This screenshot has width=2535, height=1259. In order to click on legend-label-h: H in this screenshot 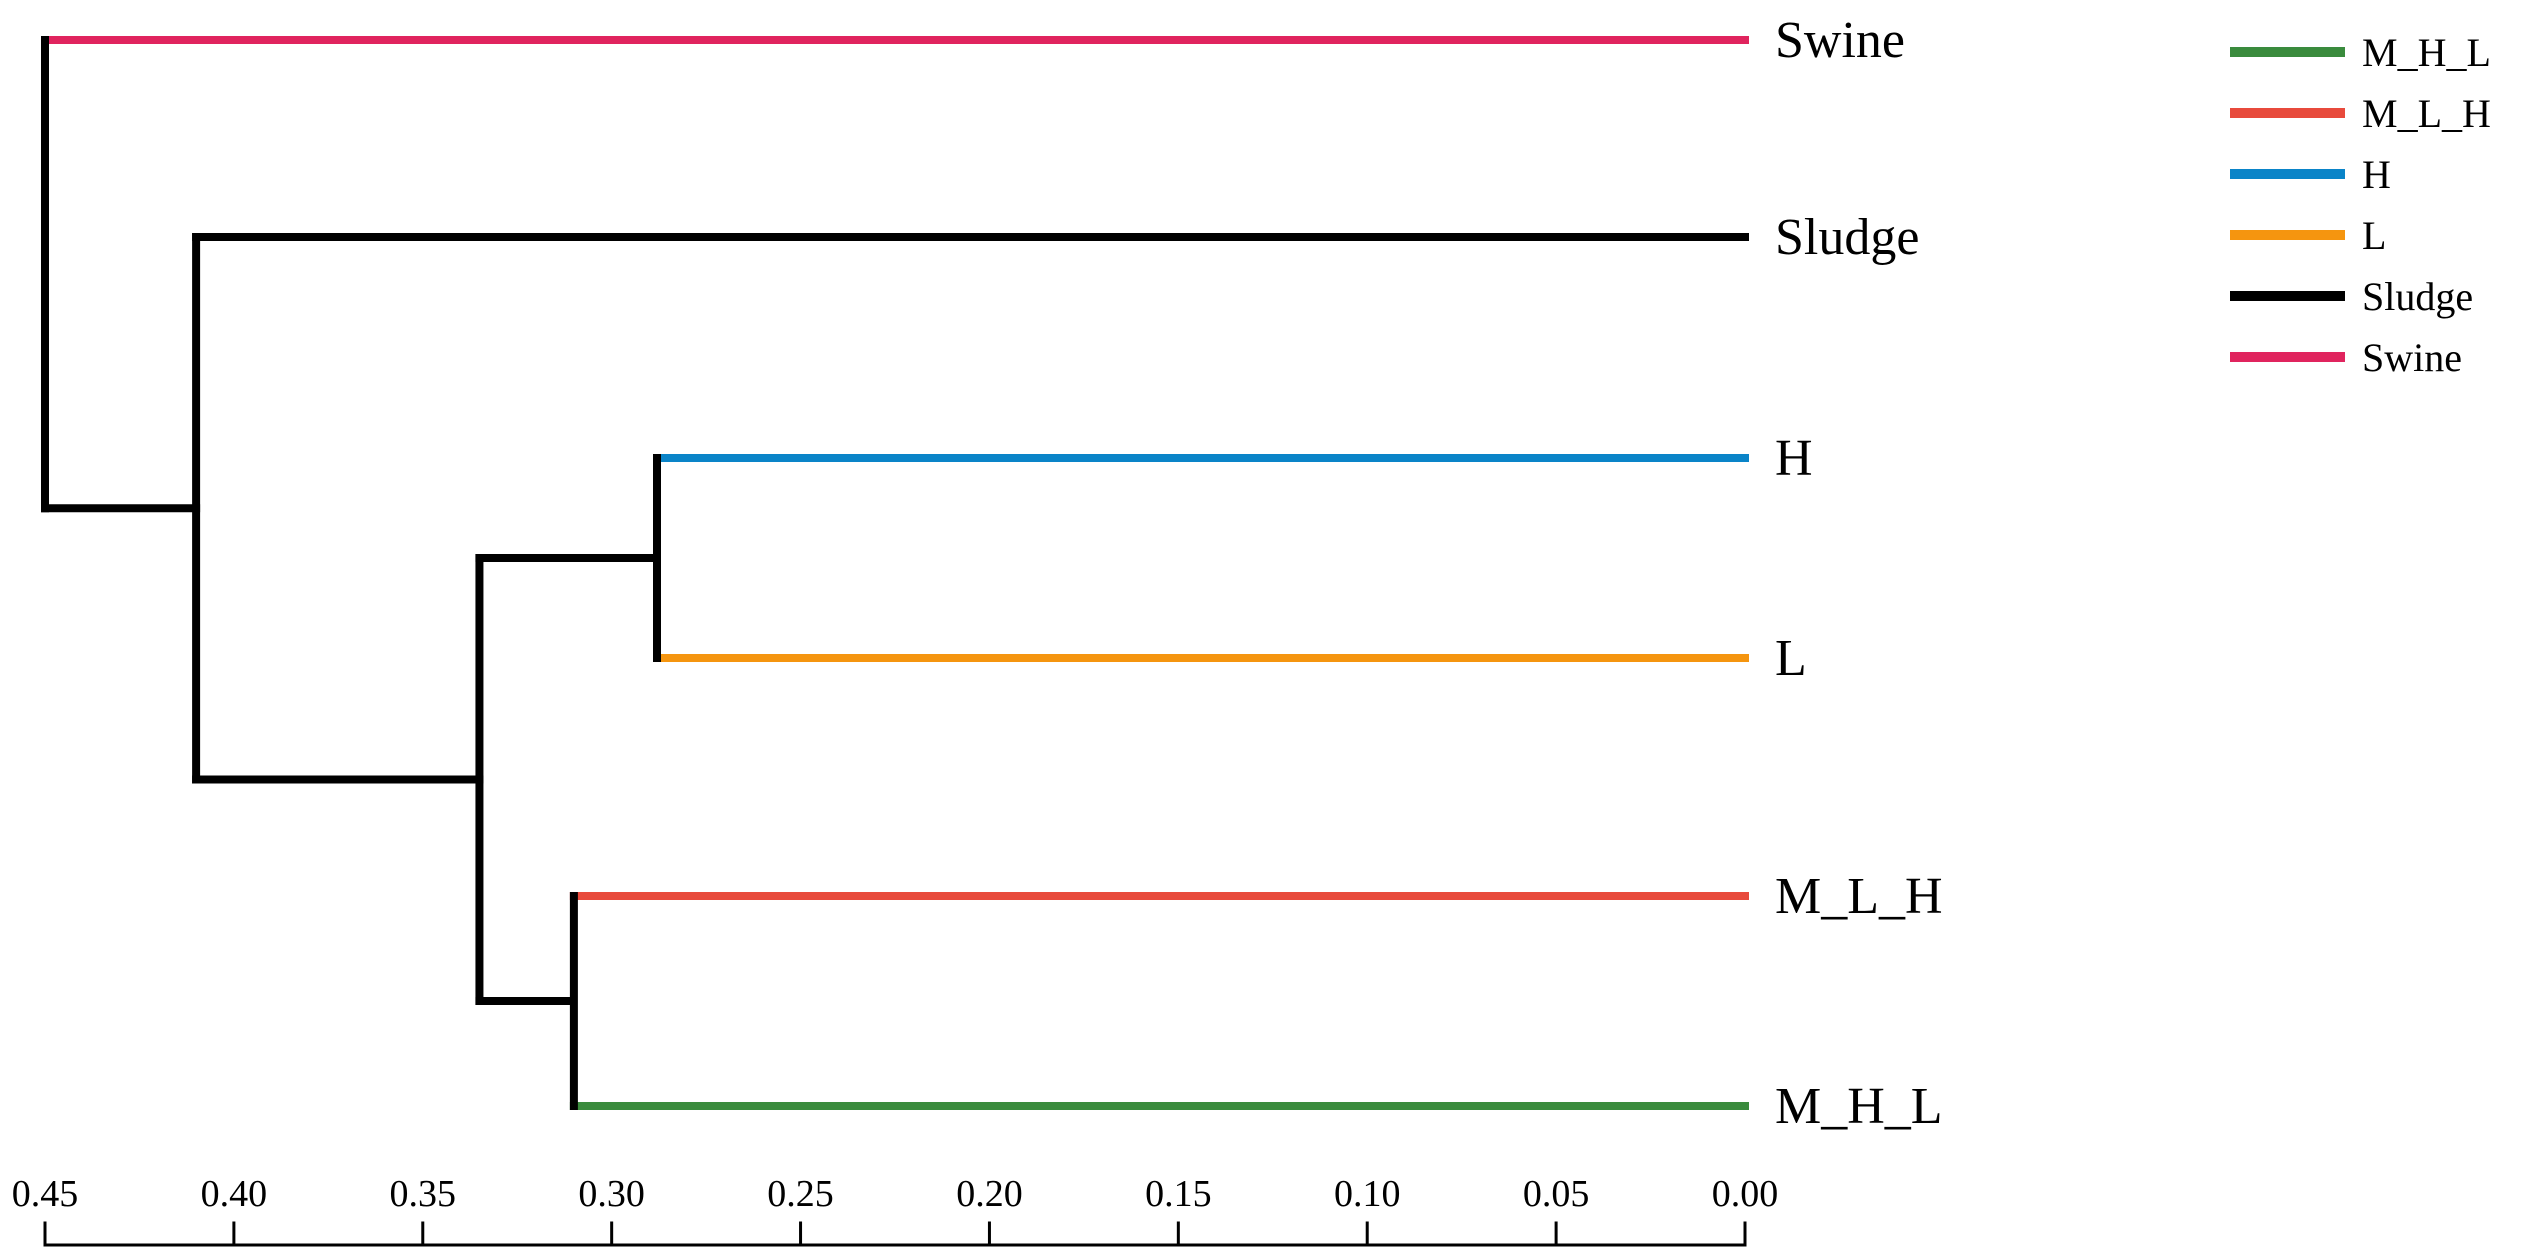, I will do `click(2376, 174)`.